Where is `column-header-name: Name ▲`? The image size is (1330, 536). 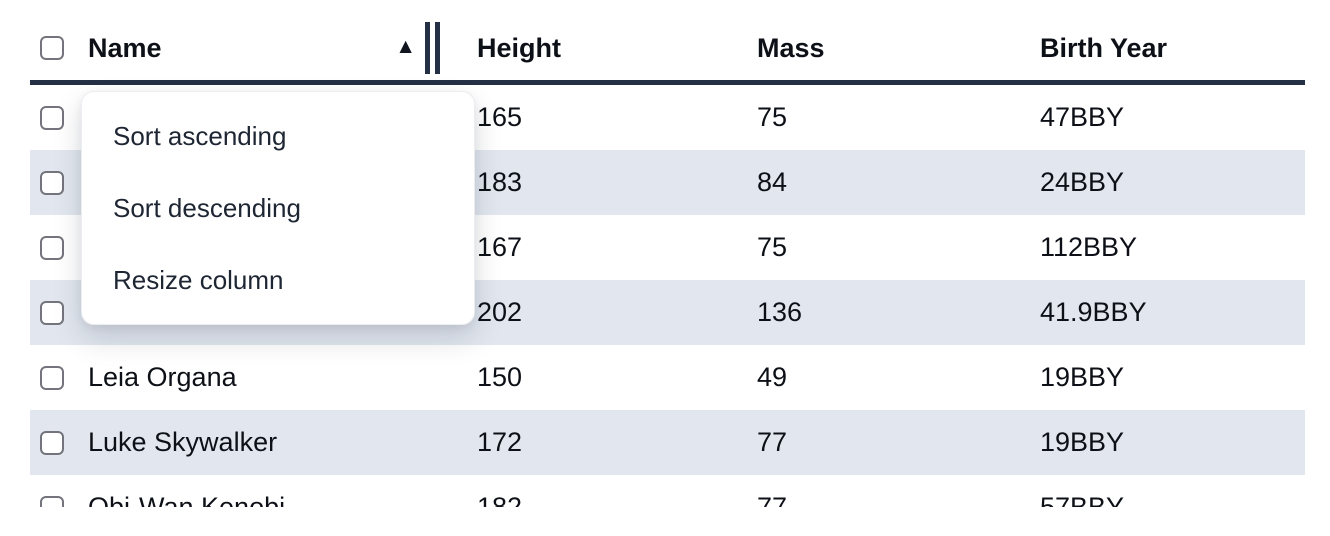
column-header-name: Name ▲ is located at coordinates (272, 48).